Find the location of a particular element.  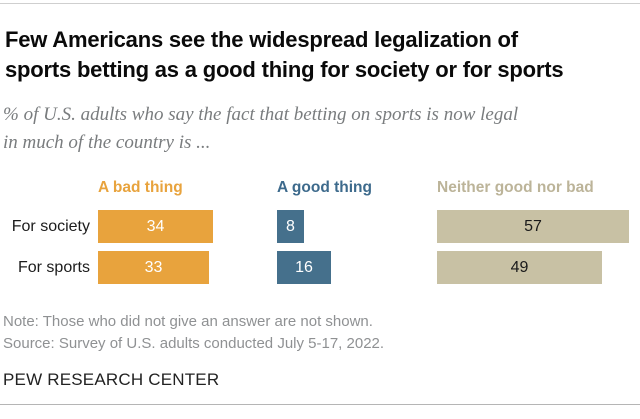

series-header: A bad thing is located at coordinates (140, 187).